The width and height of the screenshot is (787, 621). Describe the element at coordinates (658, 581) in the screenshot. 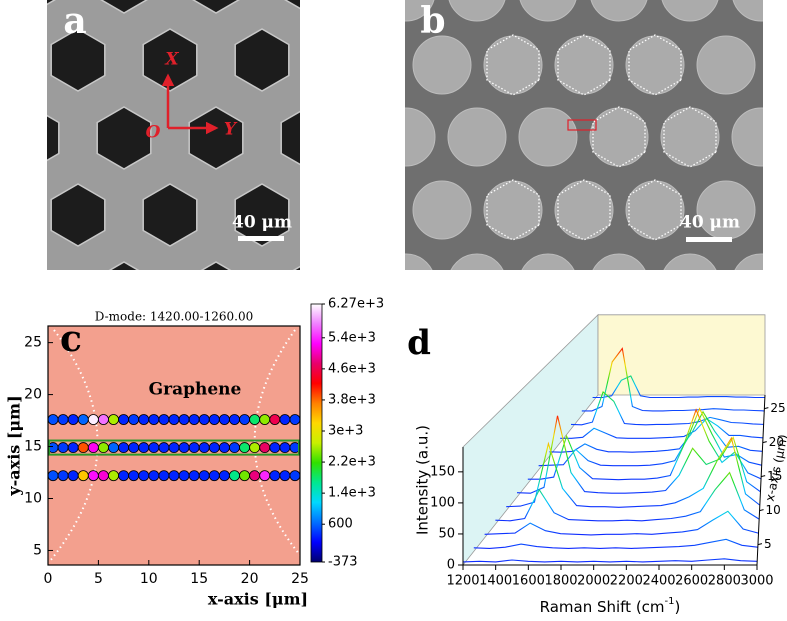

I see `x-tick-label: 2400` at that location.